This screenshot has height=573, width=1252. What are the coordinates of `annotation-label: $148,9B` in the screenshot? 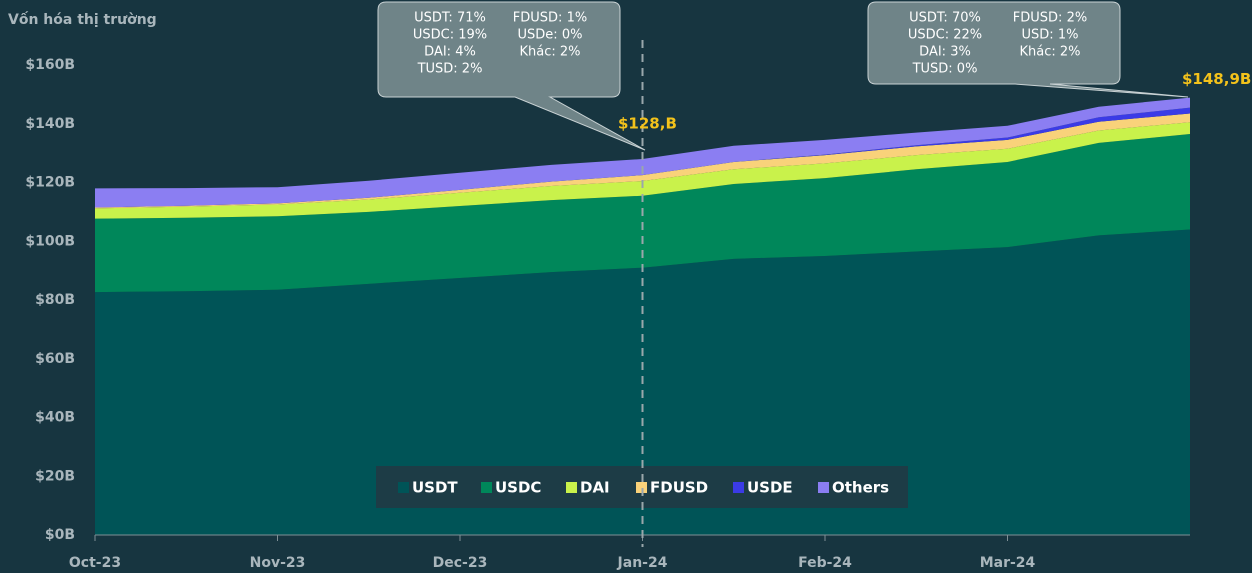 It's located at (1216, 79).